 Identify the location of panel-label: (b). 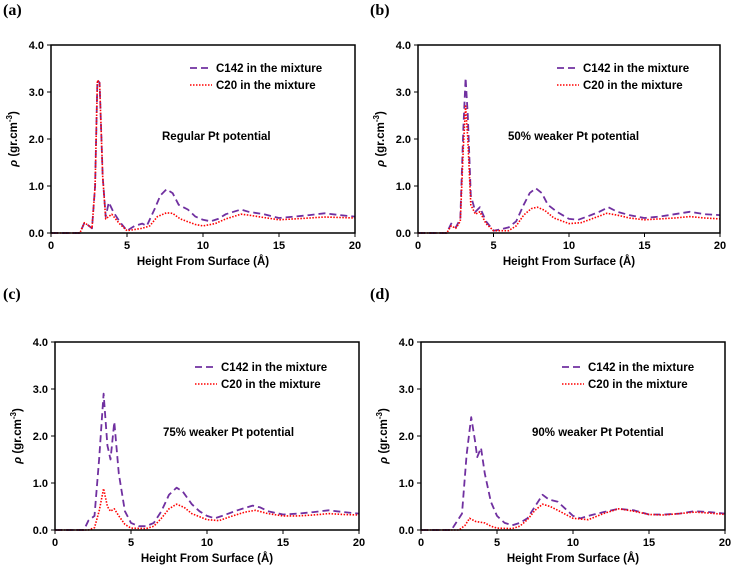
(380, 10).